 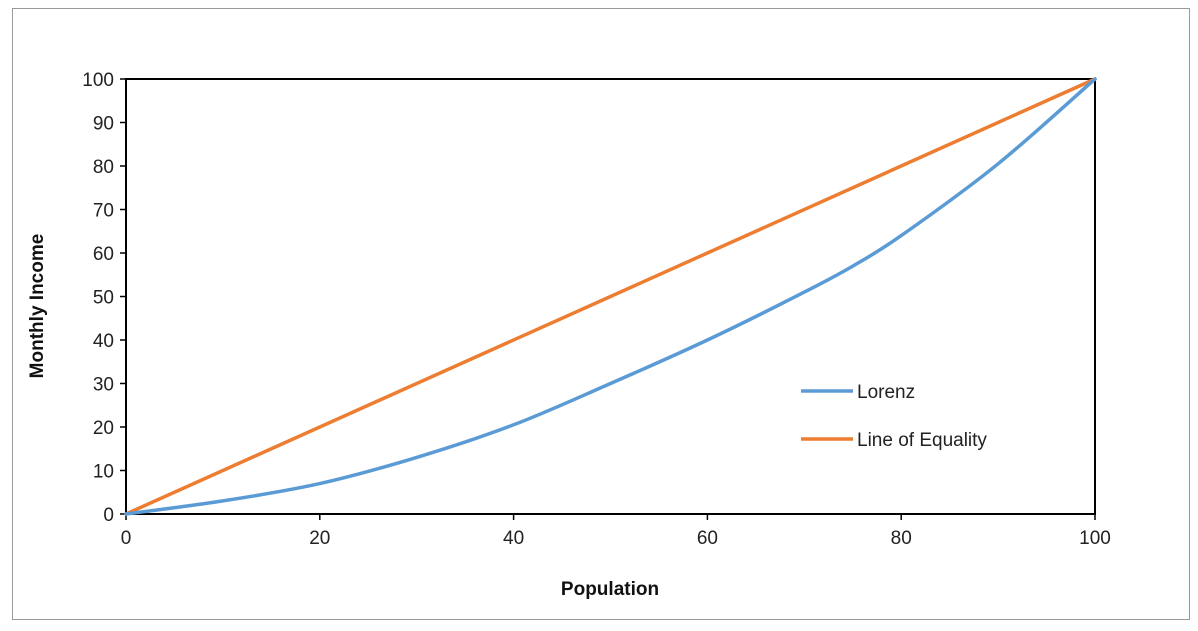 I want to click on x-tick-label: 0, so click(x=126, y=538).